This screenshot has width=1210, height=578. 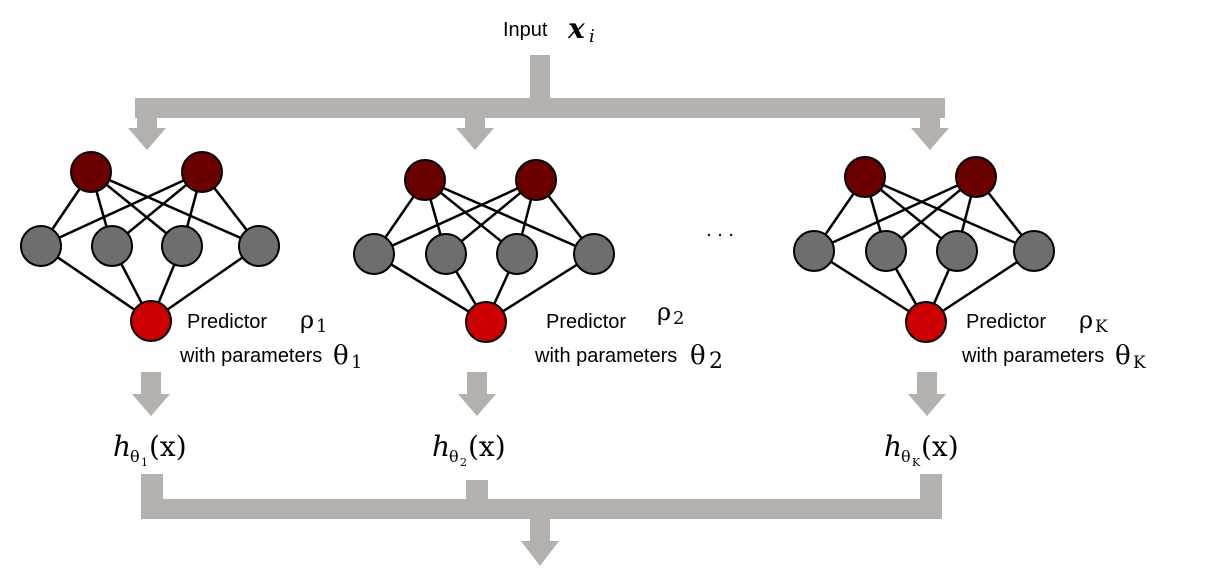 What do you see at coordinates (720, 230) in the screenshot?
I see `ellipsis: . . .` at bounding box center [720, 230].